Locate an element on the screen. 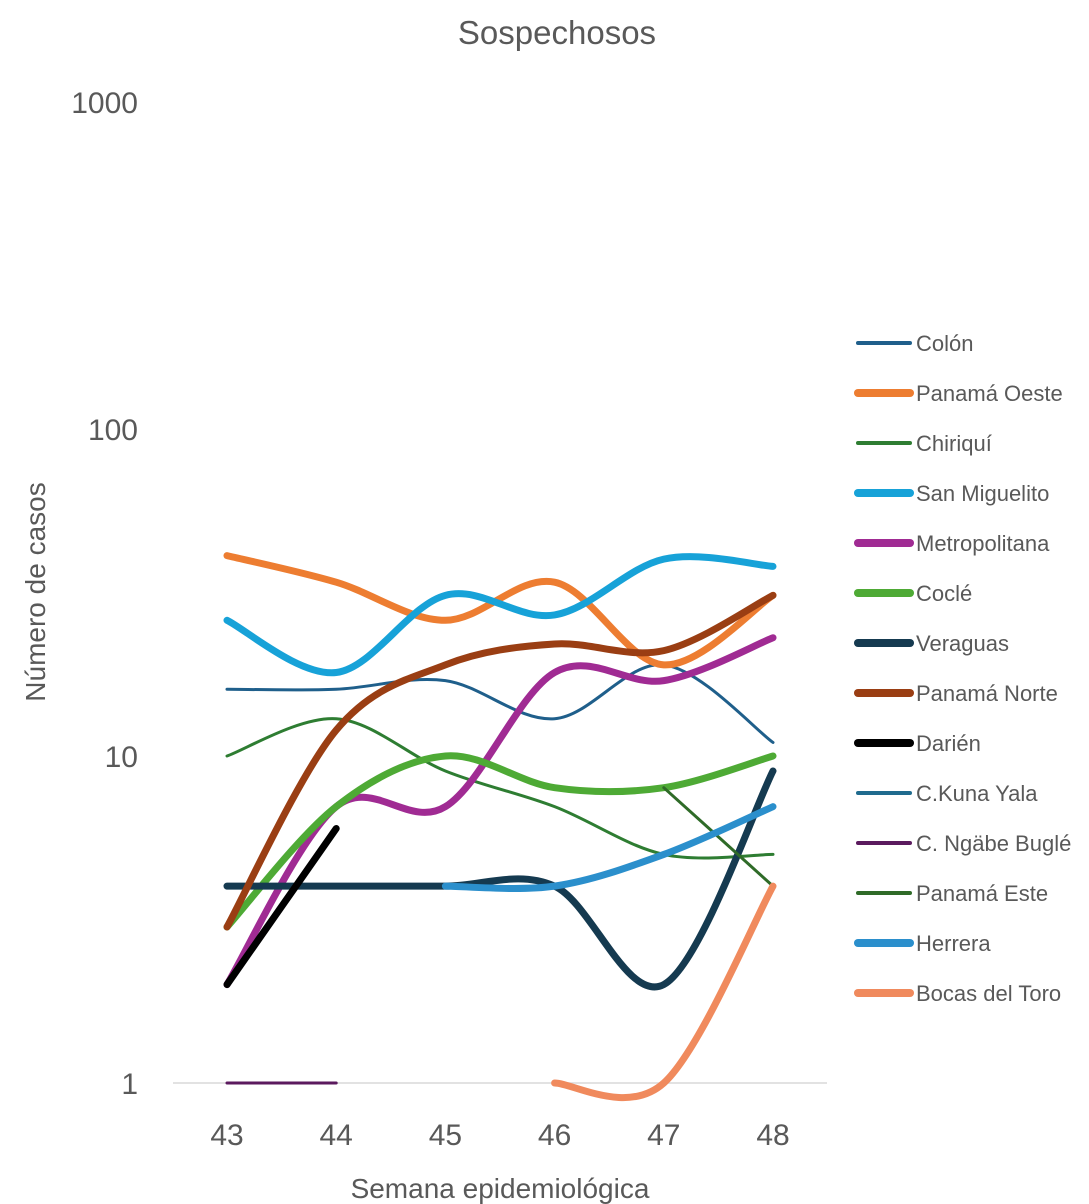 The height and width of the screenshot is (1204, 1089). legend-label: Bocas del Toro is located at coordinates (988, 993).